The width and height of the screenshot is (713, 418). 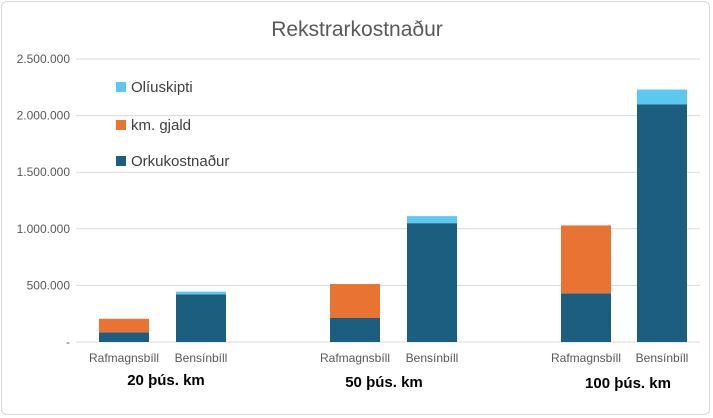 I want to click on group-labels: 20 þús. km 50 þús. km 100 þús. km, so click(x=399, y=382).